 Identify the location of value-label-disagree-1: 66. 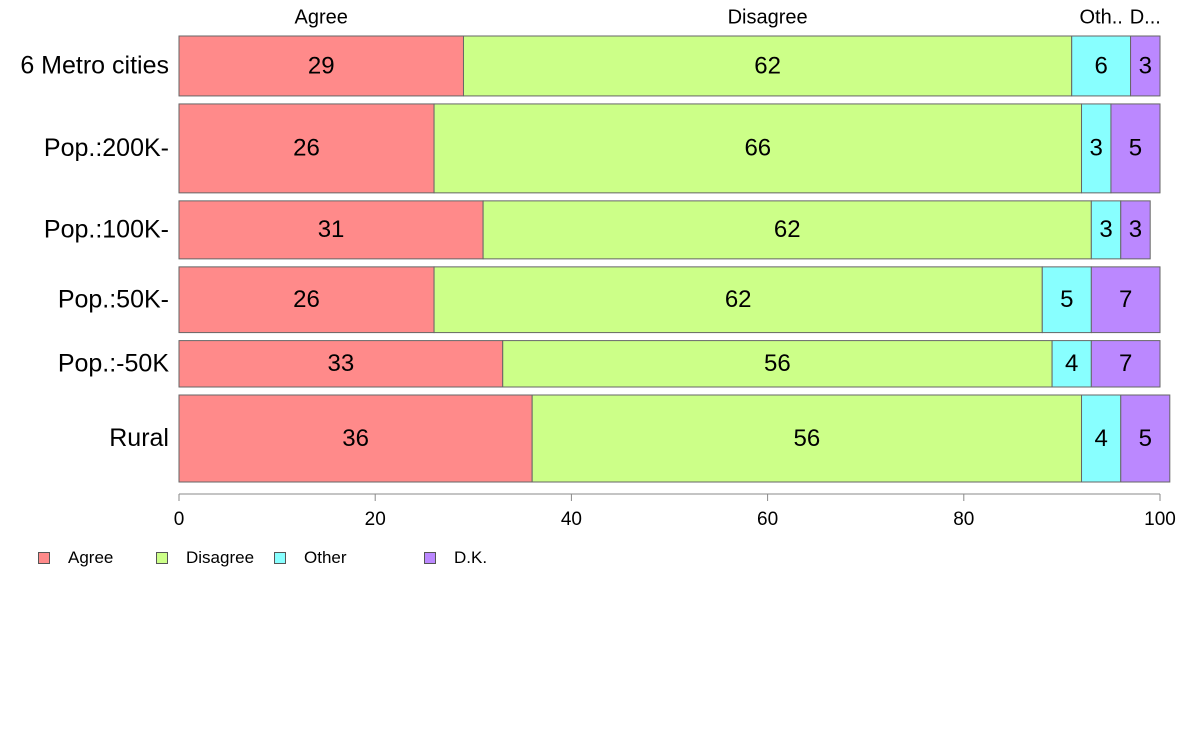
(757, 148).